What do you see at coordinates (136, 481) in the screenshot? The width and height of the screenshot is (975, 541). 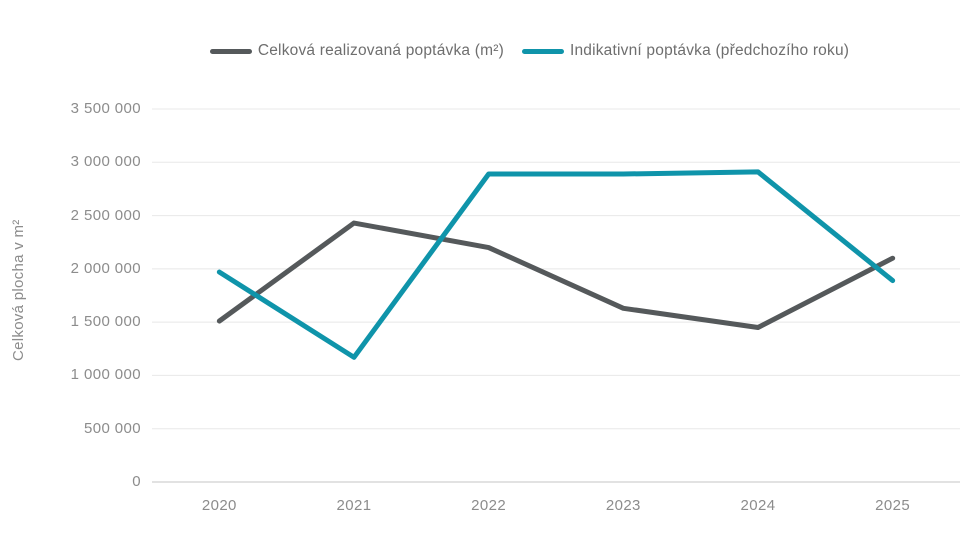 I see `y-tick-label: 0` at bounding box center [136, 481].